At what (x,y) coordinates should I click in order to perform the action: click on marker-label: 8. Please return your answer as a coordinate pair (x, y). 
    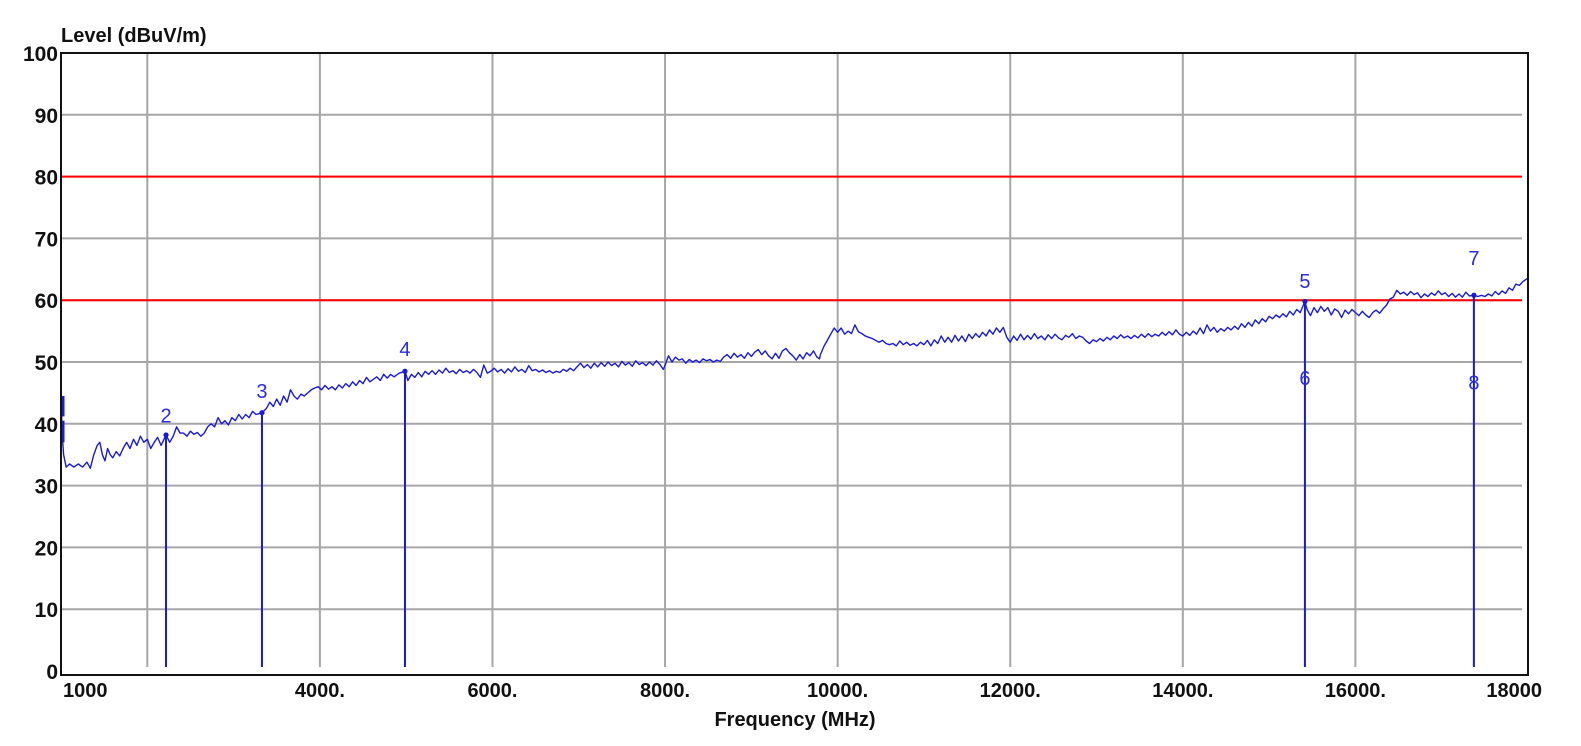
    Looking at the image, I should click on (1473, 383).